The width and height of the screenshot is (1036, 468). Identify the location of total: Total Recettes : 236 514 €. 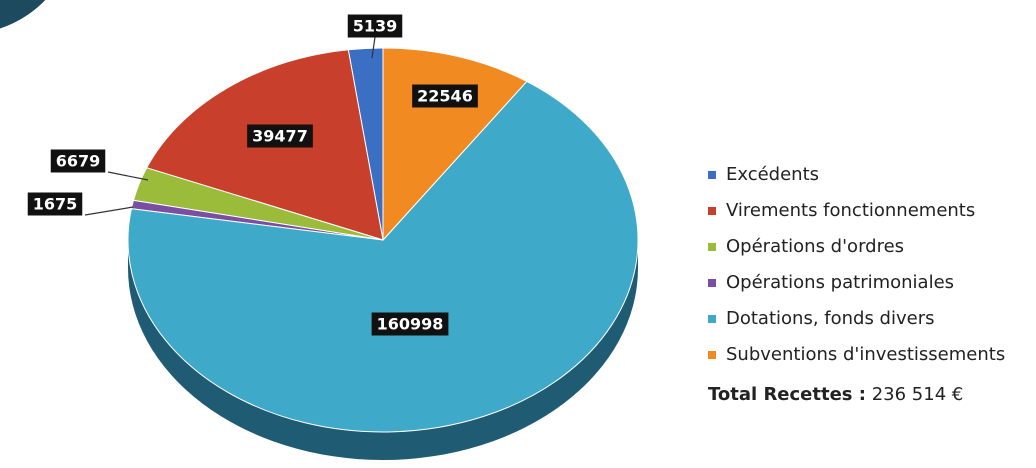
(835, 394).